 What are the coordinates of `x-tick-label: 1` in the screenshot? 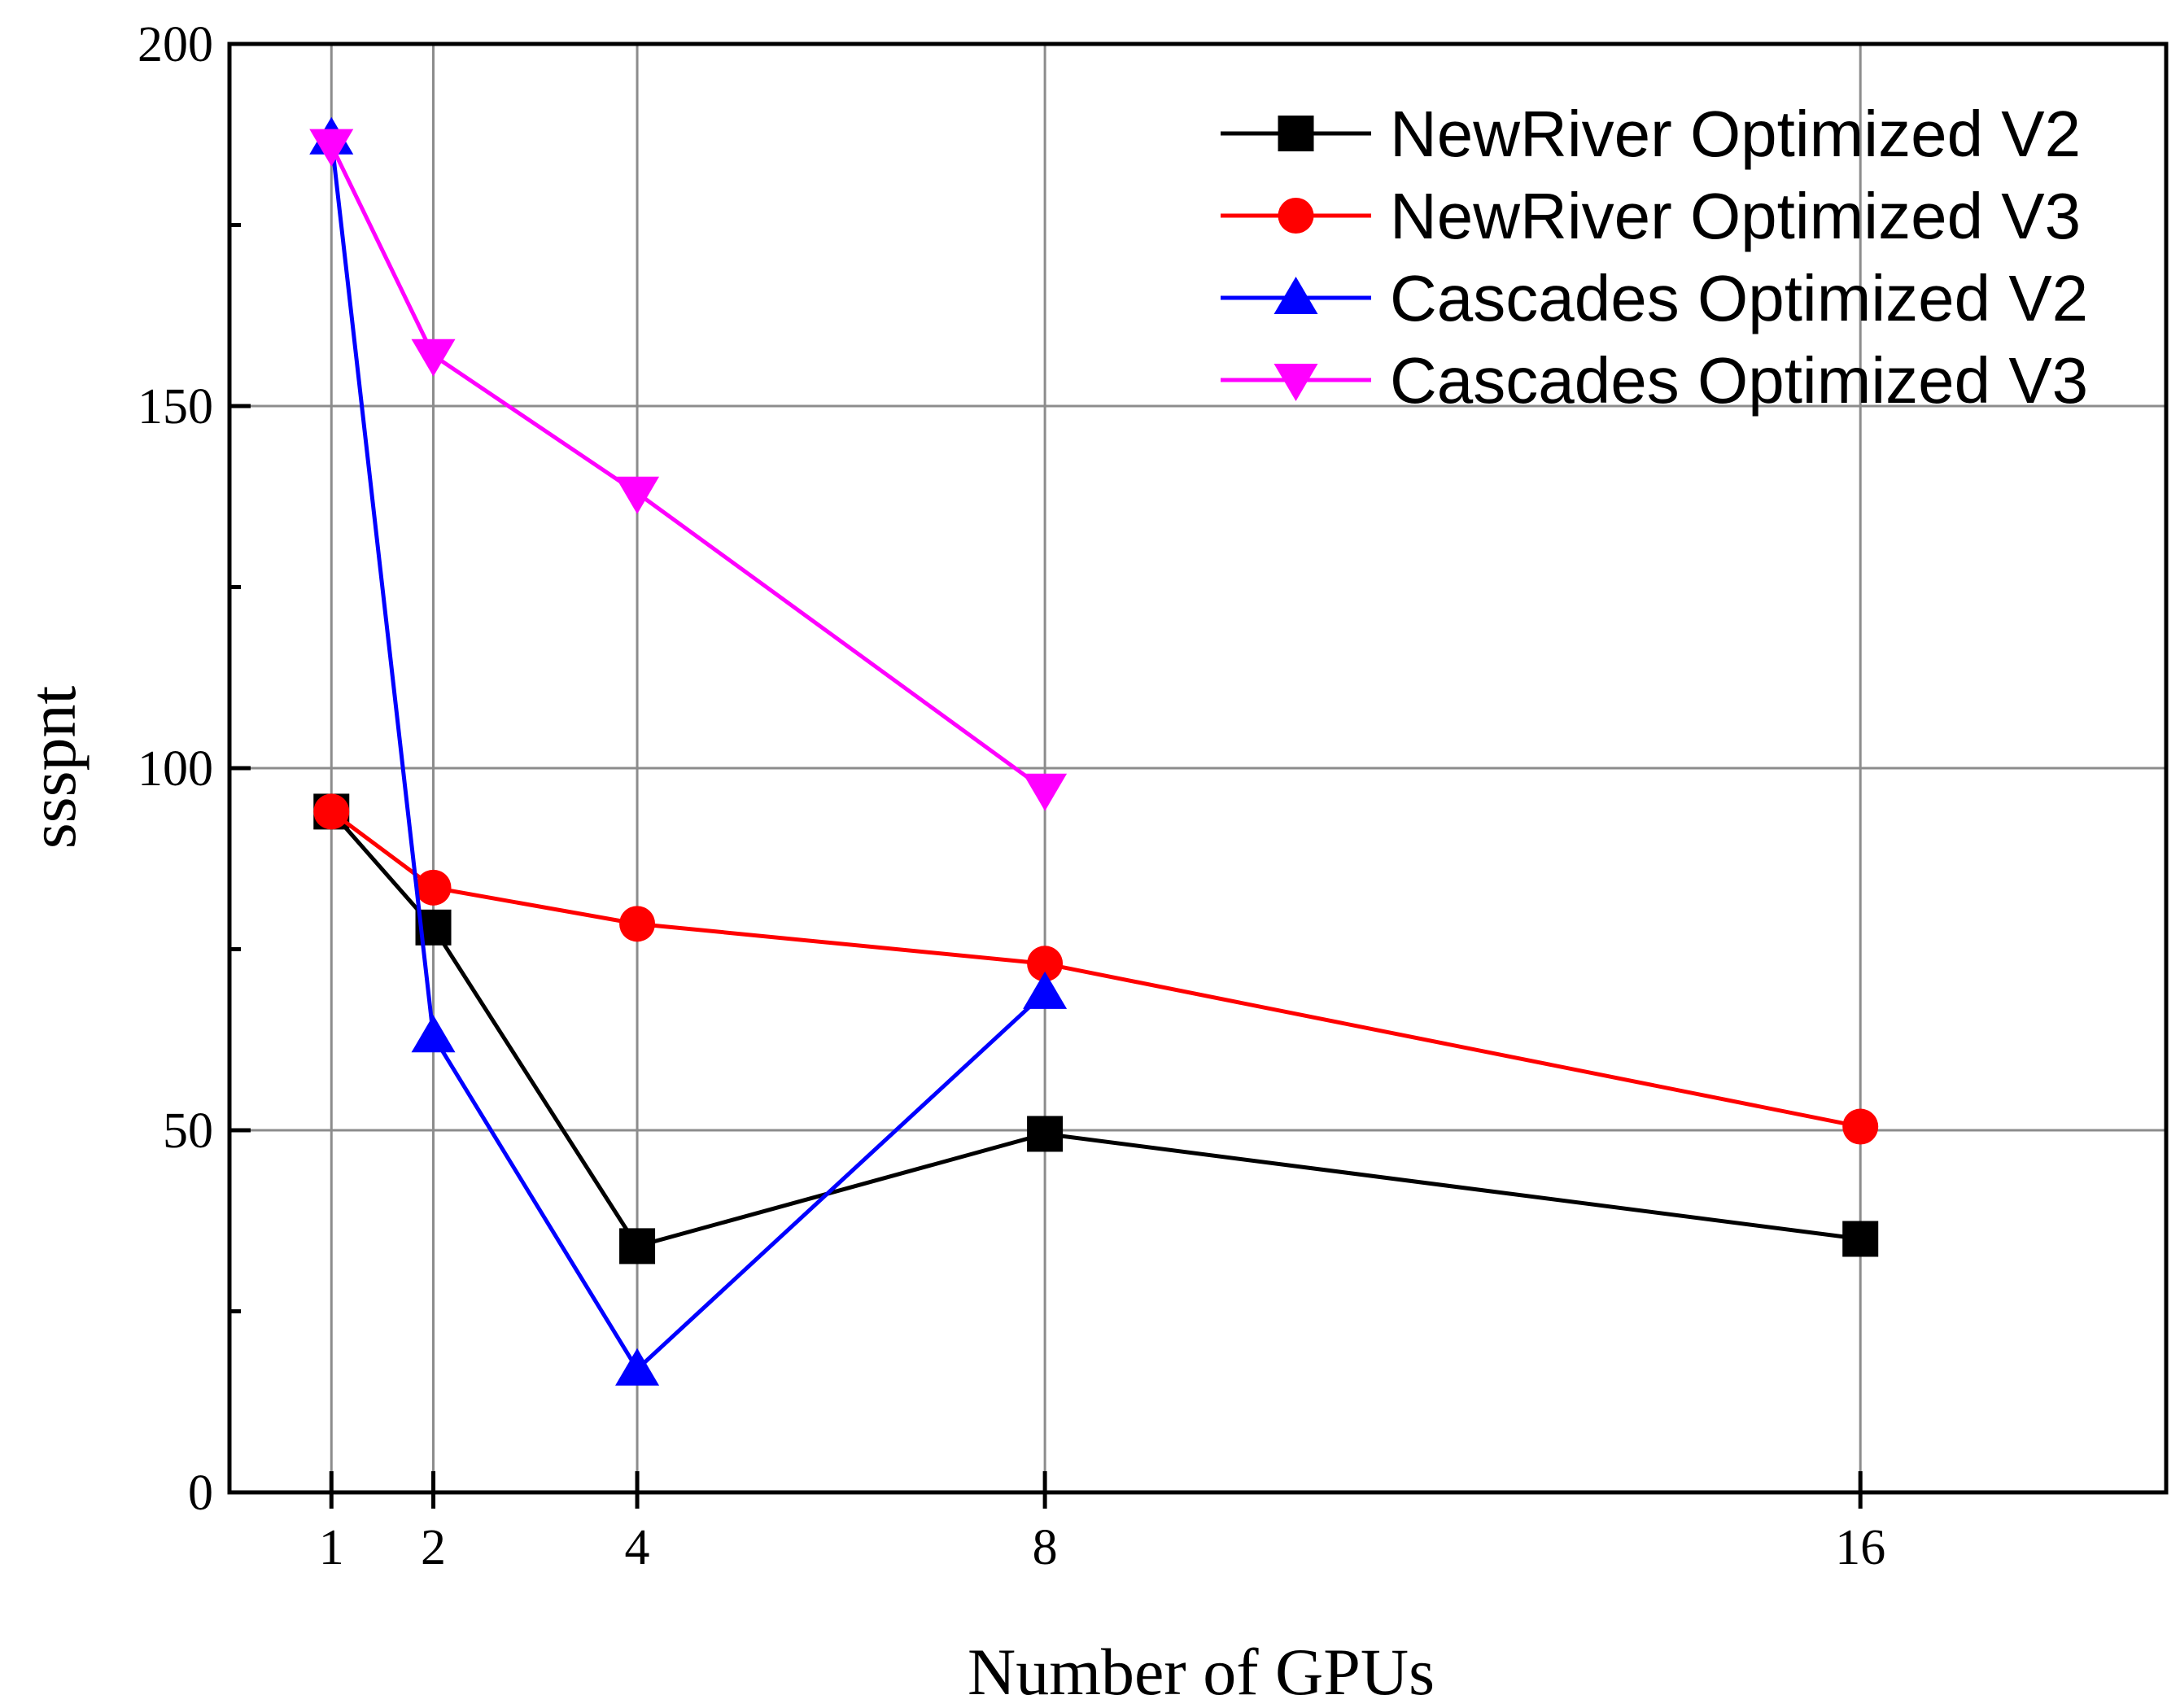 It's located at (331, 1548).